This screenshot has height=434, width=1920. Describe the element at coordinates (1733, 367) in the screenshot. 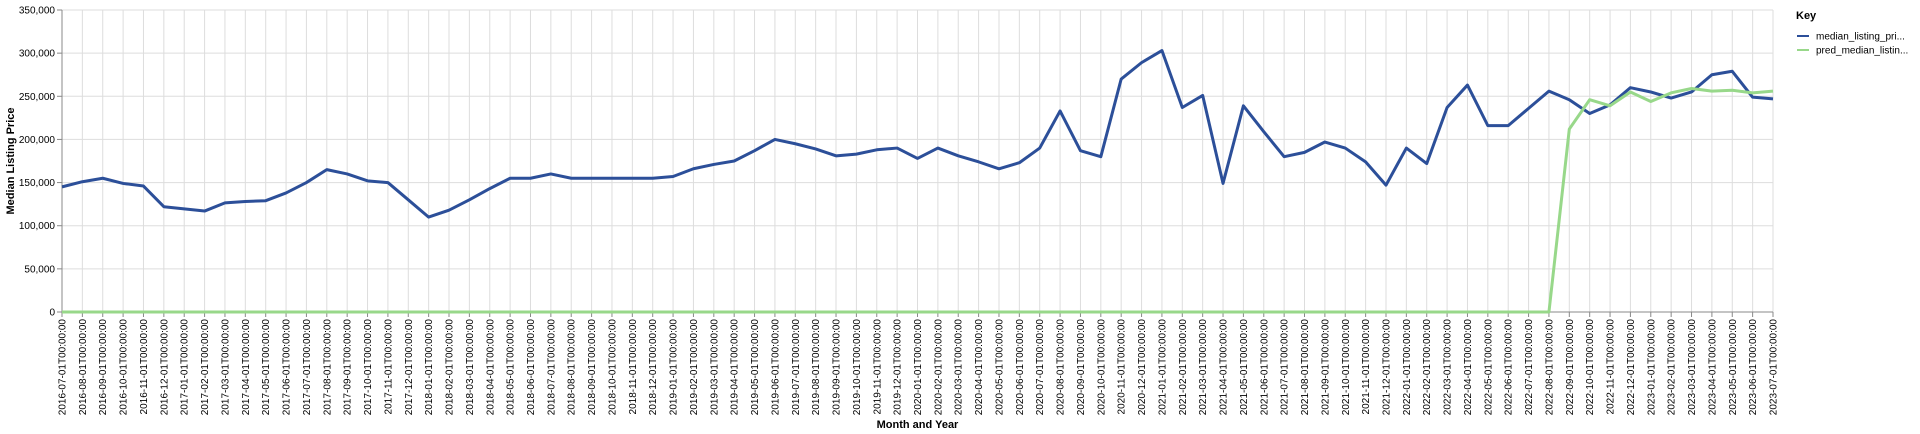

I see `x-tick-label: 2023-05-01T00:00:00` at that location.